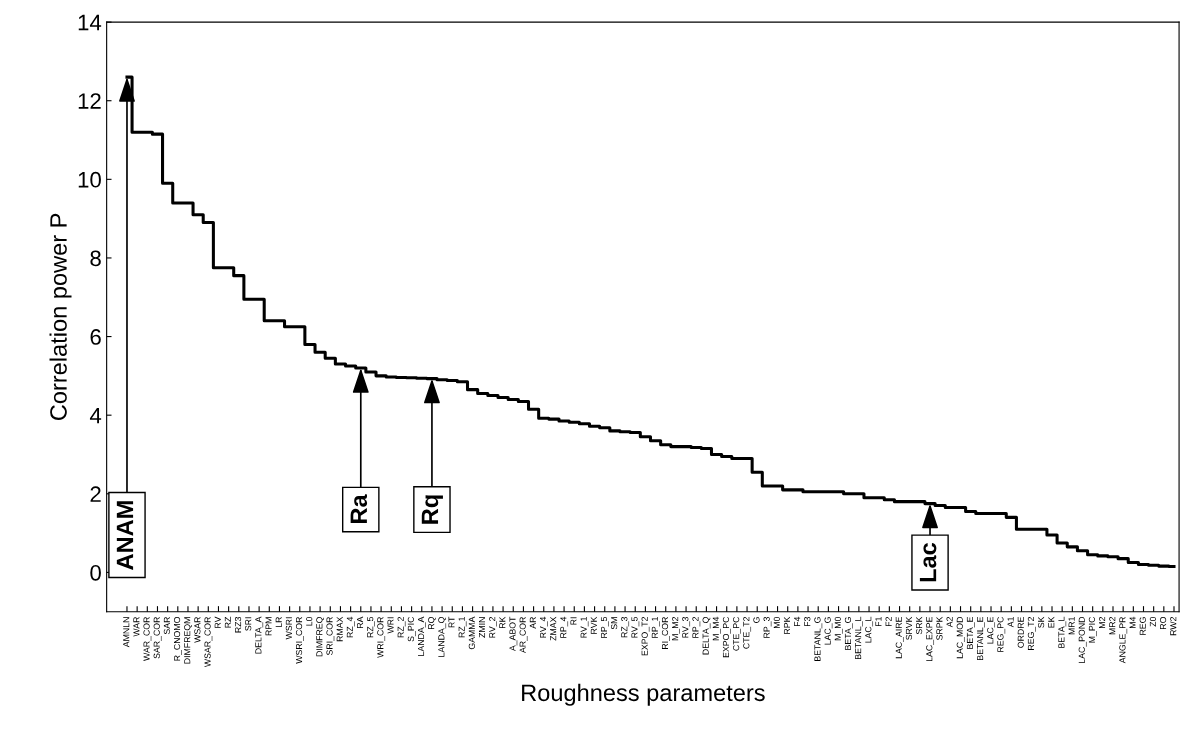 This screenshot has width=1185, height=737. Describe the element at coordinates (217, 622) in the screenshot. I see `x-tick-label: RV` at that location.